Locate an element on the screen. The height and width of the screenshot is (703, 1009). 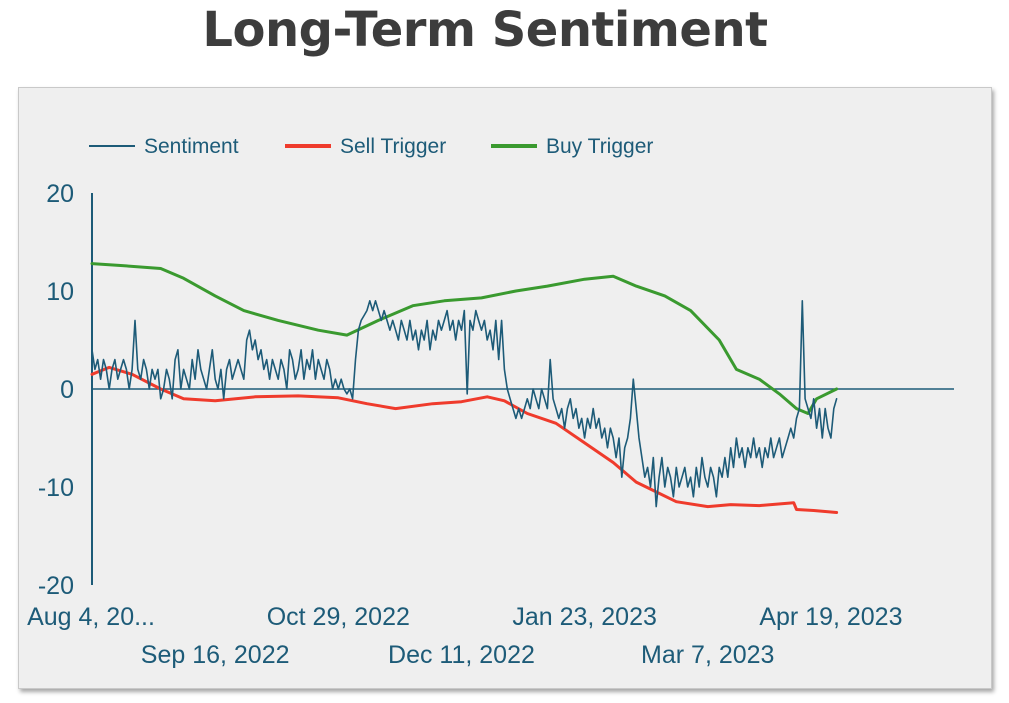
y-axis-ticks: 20 10 0 -10 -20 is located at coordinates (56, 390).